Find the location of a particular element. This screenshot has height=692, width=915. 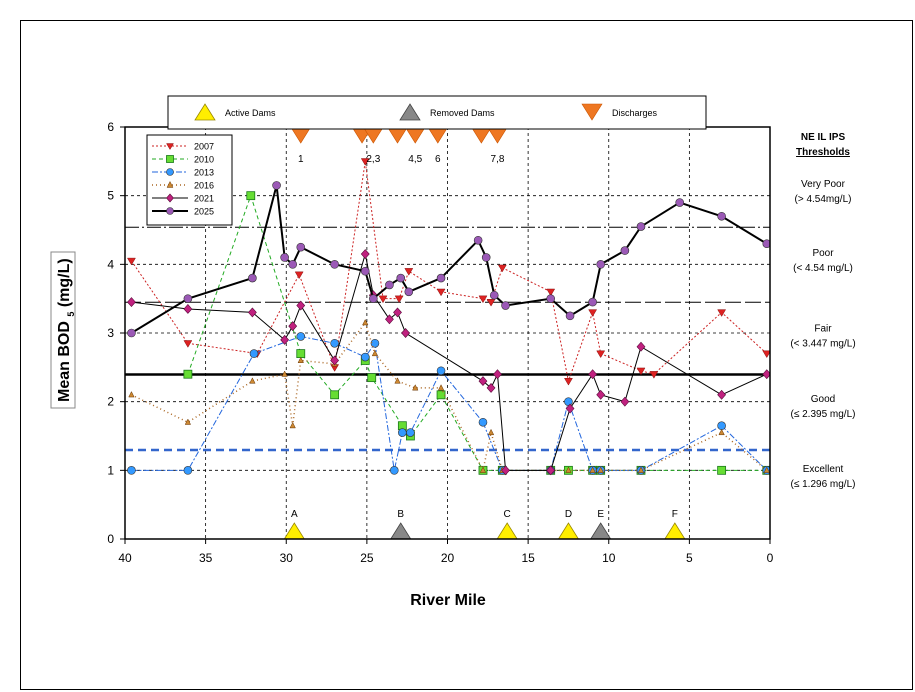

legend-label: 2007 is located at coordinates (204, 147).